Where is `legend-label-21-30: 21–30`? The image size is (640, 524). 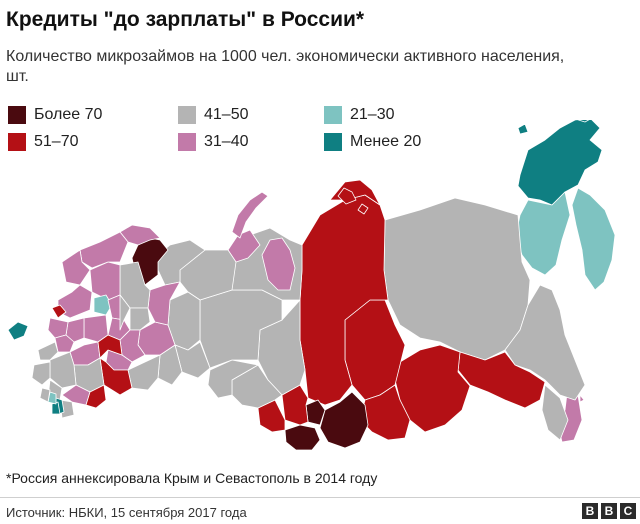 legend-label-21-30: 21–30 is located at coordinates (372, 114).